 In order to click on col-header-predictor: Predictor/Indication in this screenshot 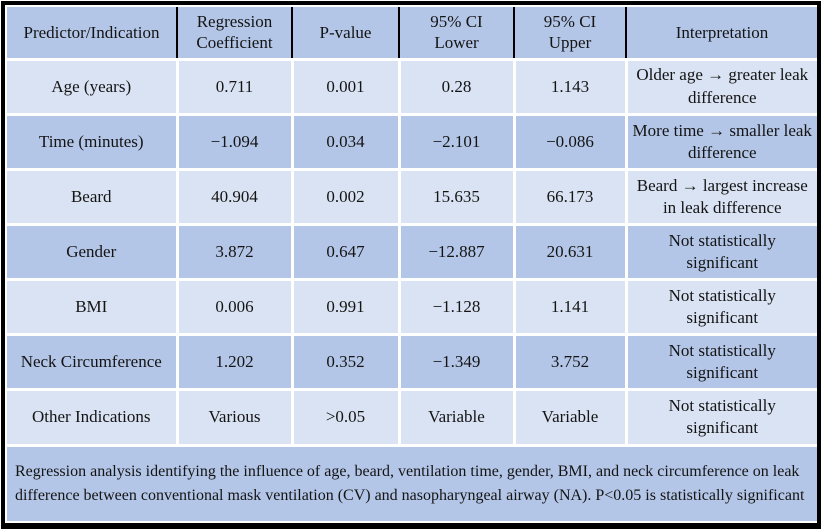, I will do `click(92, 34)`.